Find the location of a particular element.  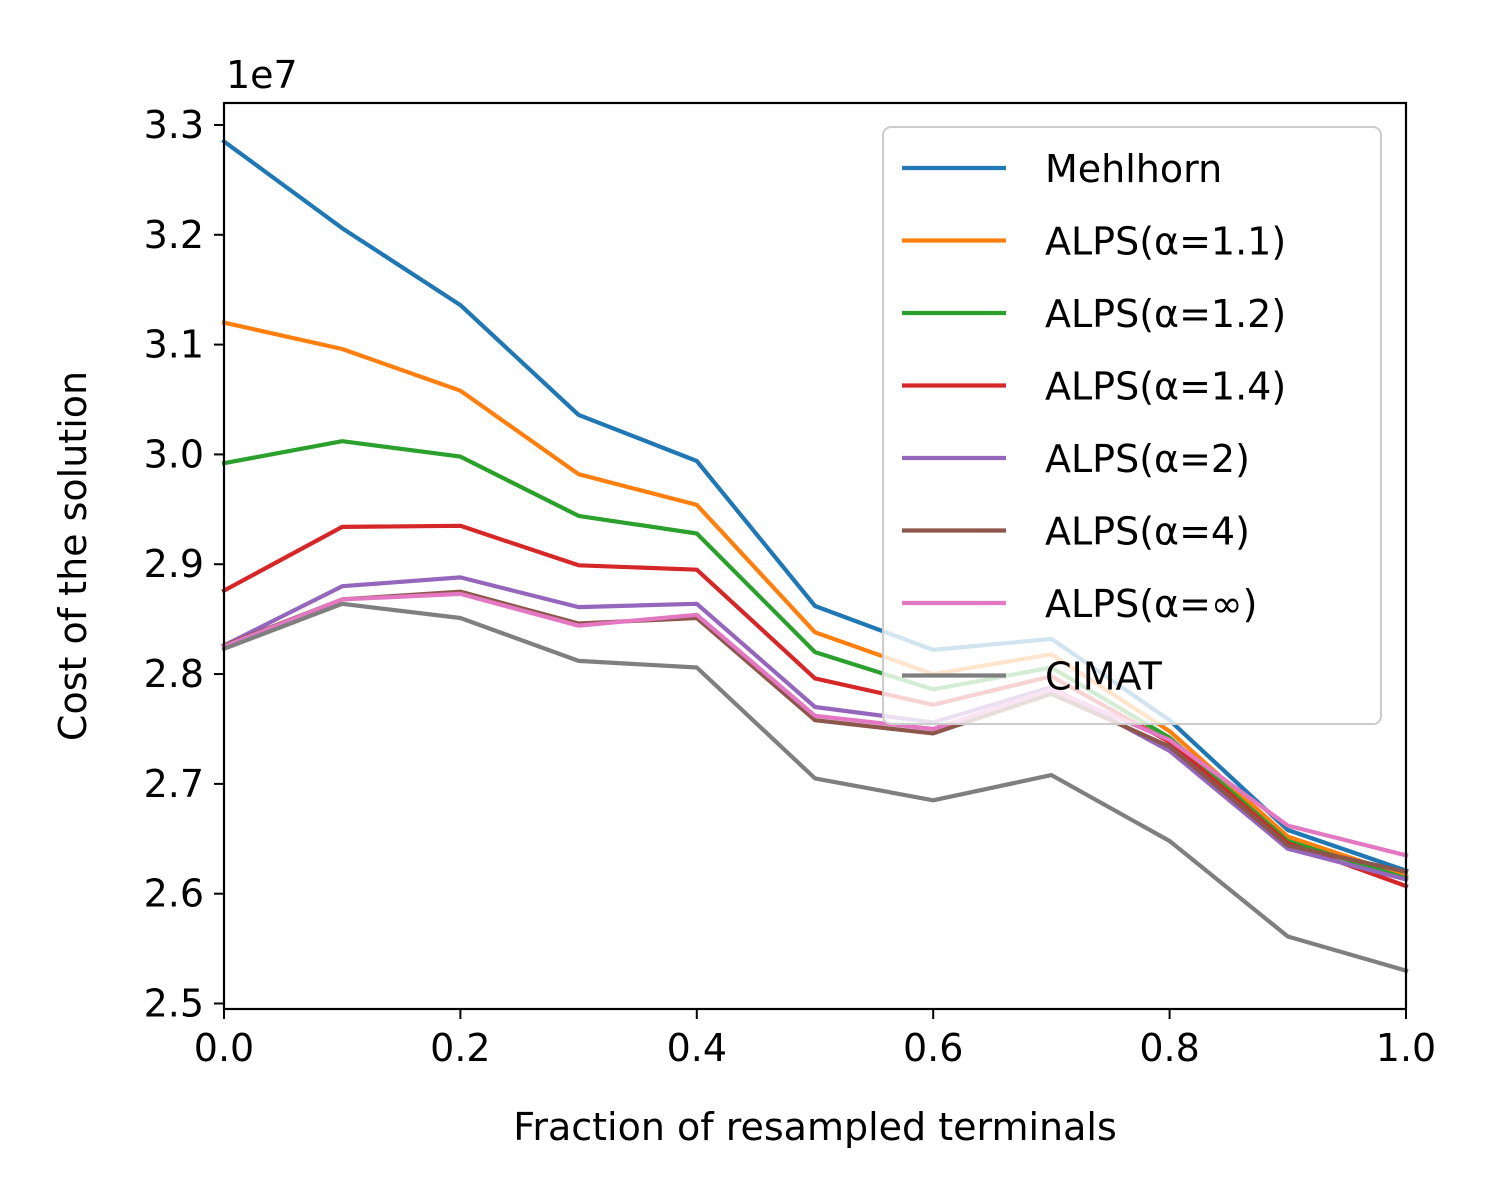

y-offset-label: 1e7 is located at coordinates (262, 75).